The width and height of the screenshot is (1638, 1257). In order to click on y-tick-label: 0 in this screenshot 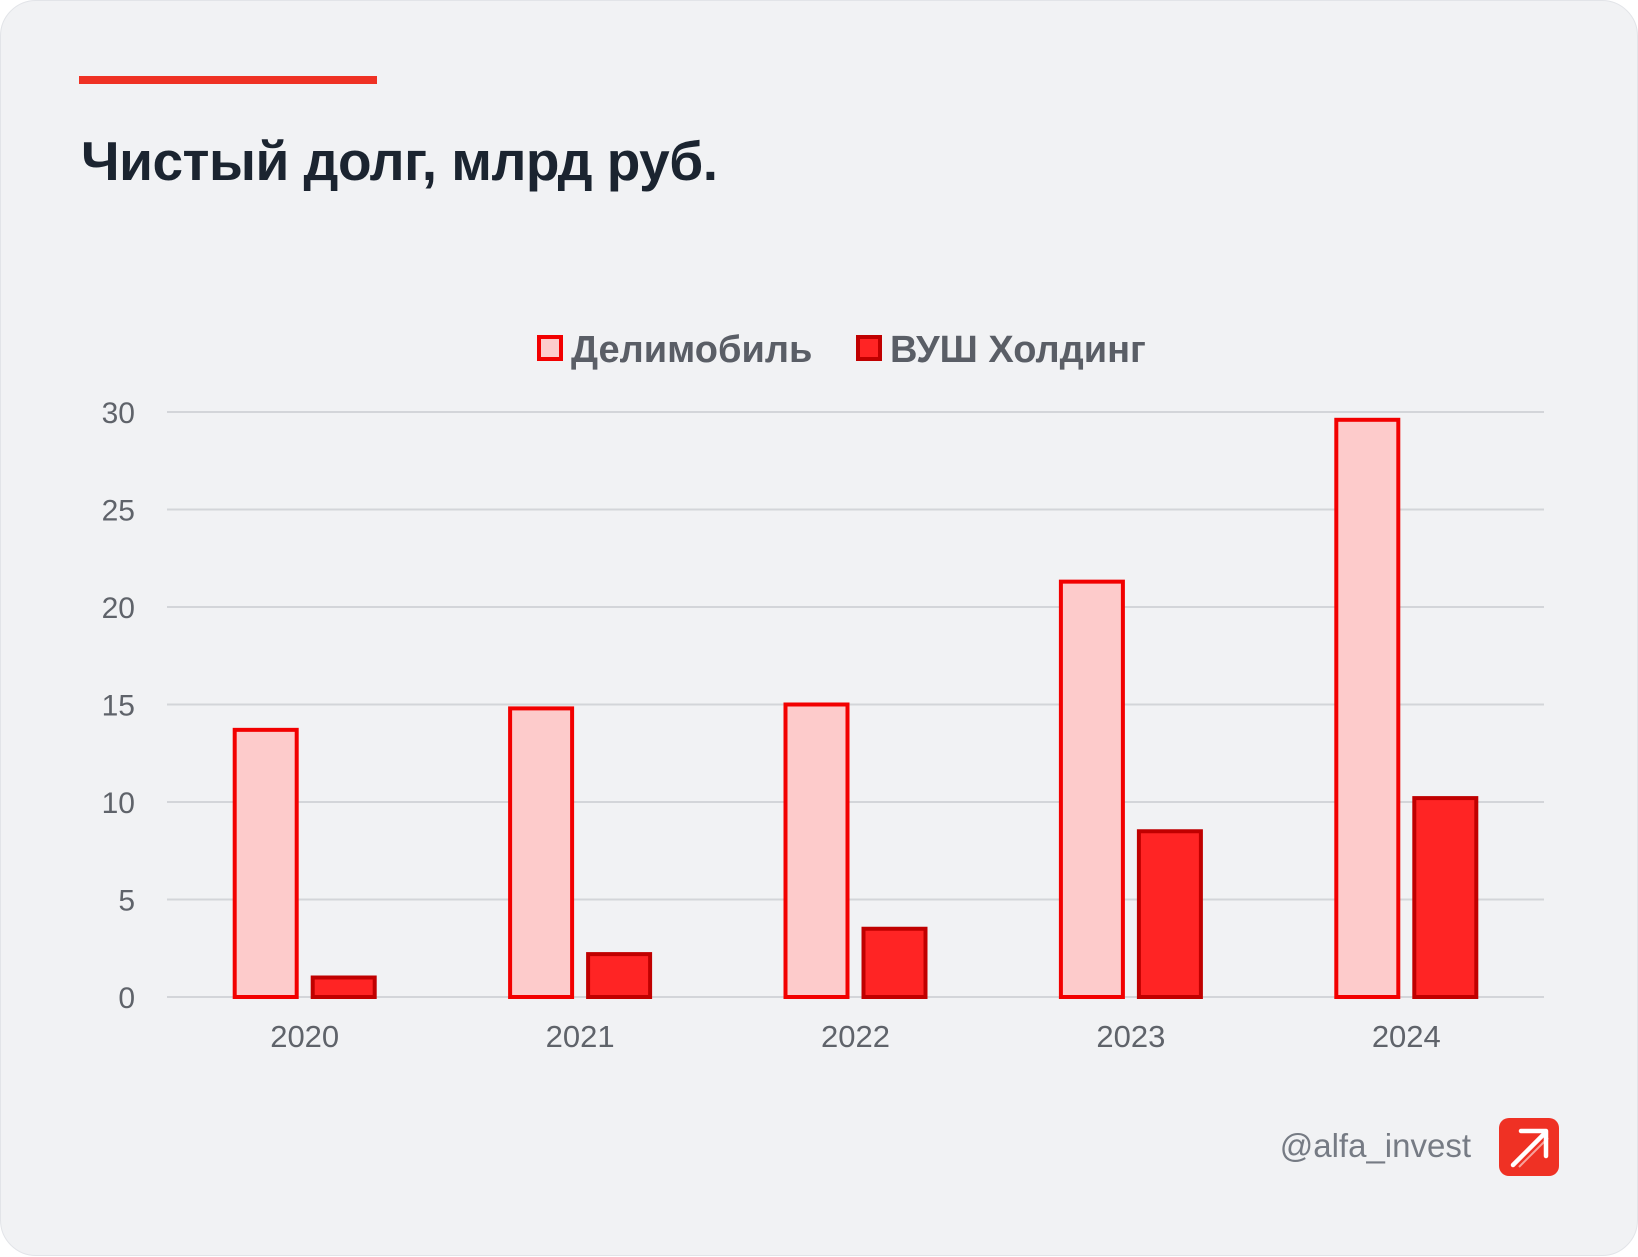, I will do `click(126, 998)`.